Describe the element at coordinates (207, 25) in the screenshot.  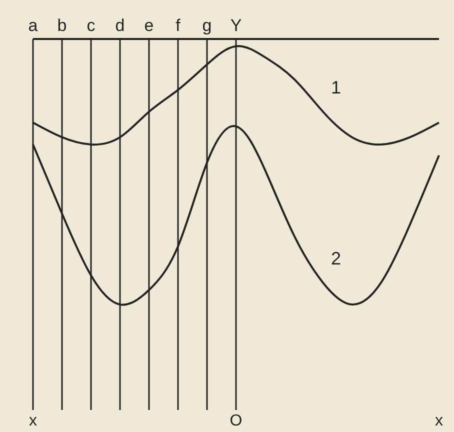
I see `x-tick-label: g` at that location.